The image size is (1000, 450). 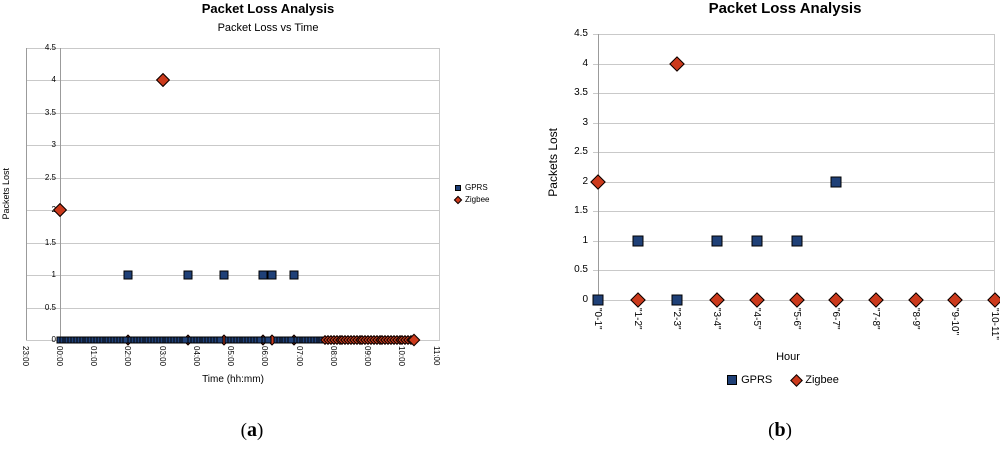 I want to click on legend-b-zigbee-item: Zigbee, so click(x=814, y=380).